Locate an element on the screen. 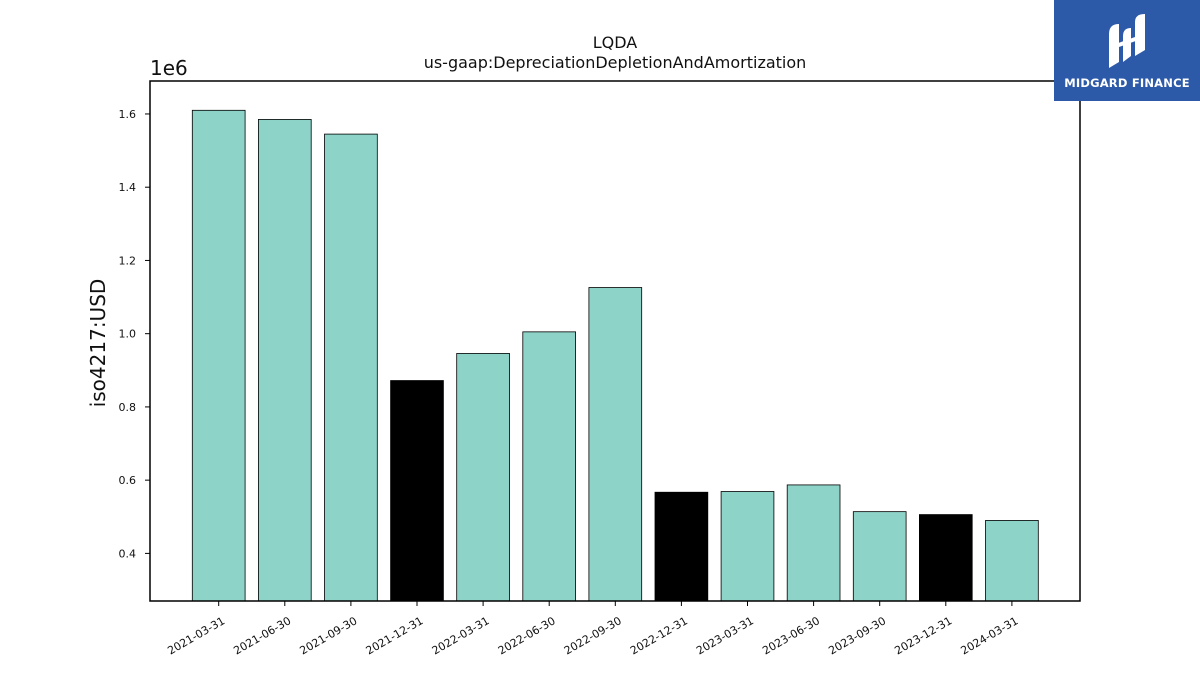 The image size is (1200, 675). x-tick-label: 2021-06-30 is located at coordinates (262, 635).